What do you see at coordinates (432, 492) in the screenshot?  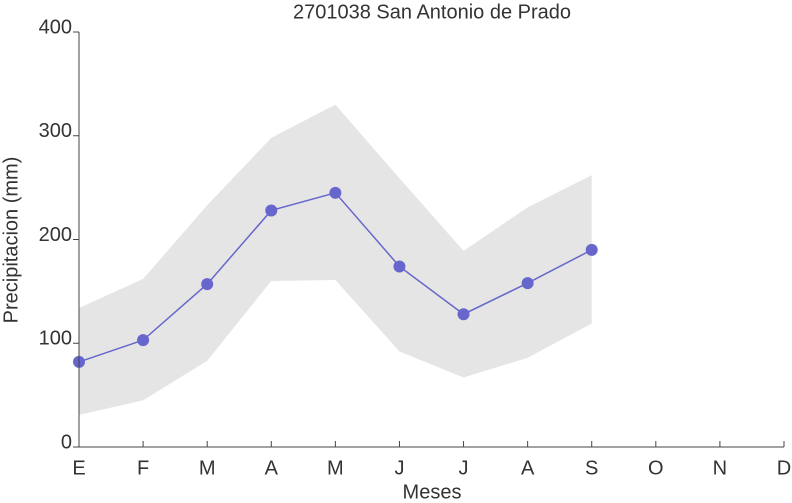 I see `x-axis-label: Meses` at bounding box center [432, 492].